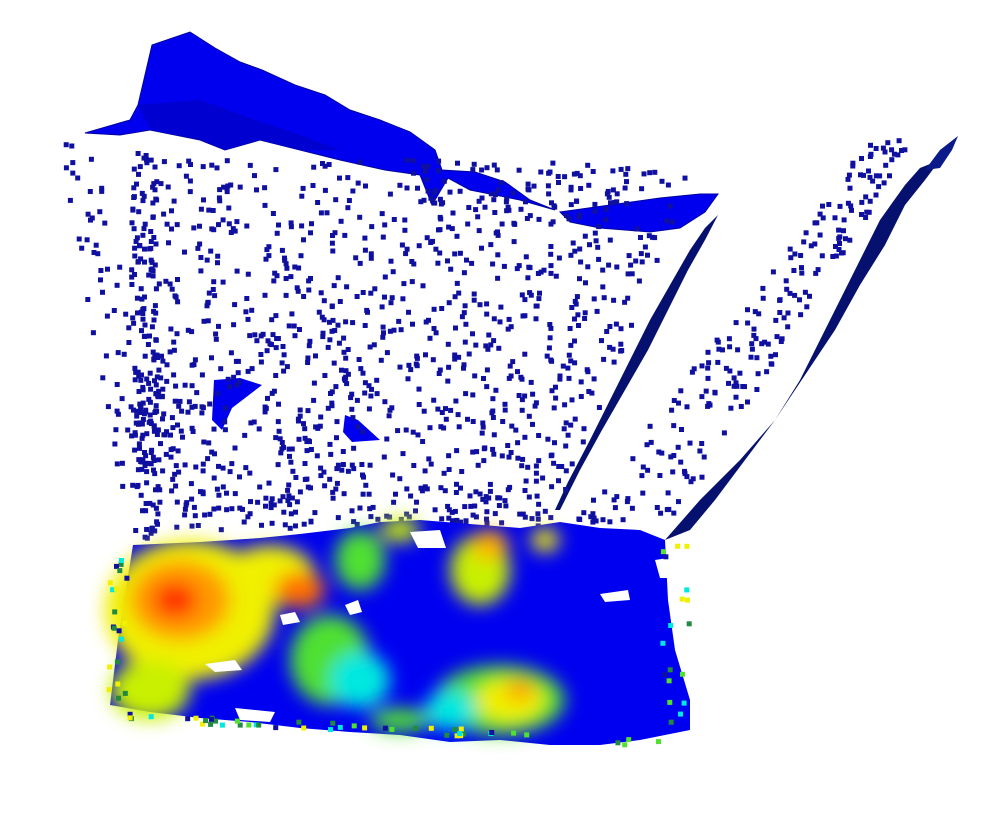 The height and width of the screenshot is (825, 997). I want to click on floor-hole, so click(428, 539).